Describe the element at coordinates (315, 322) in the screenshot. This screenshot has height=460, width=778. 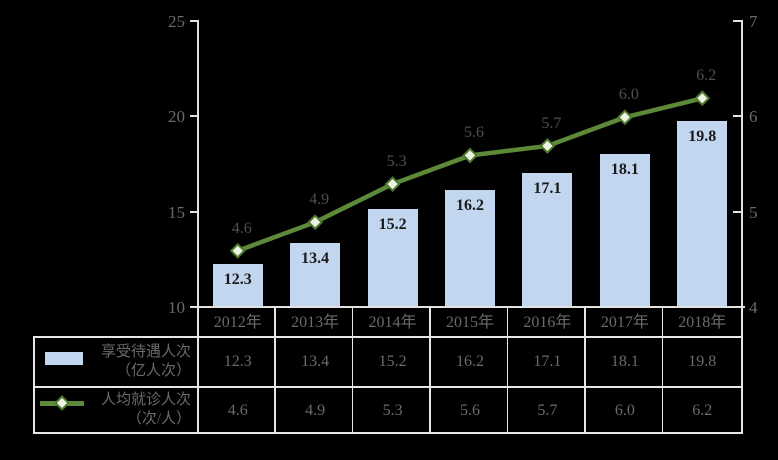
I see `year-header-cell: 2013年` at that location.